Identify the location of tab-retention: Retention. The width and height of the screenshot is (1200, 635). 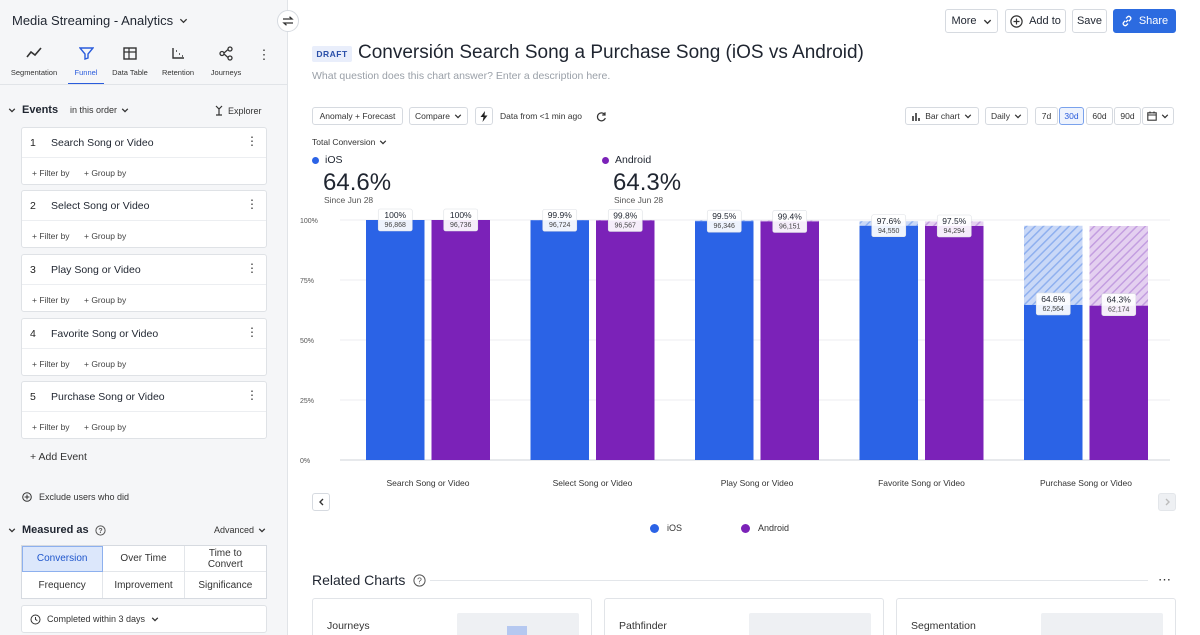
(178, 63).